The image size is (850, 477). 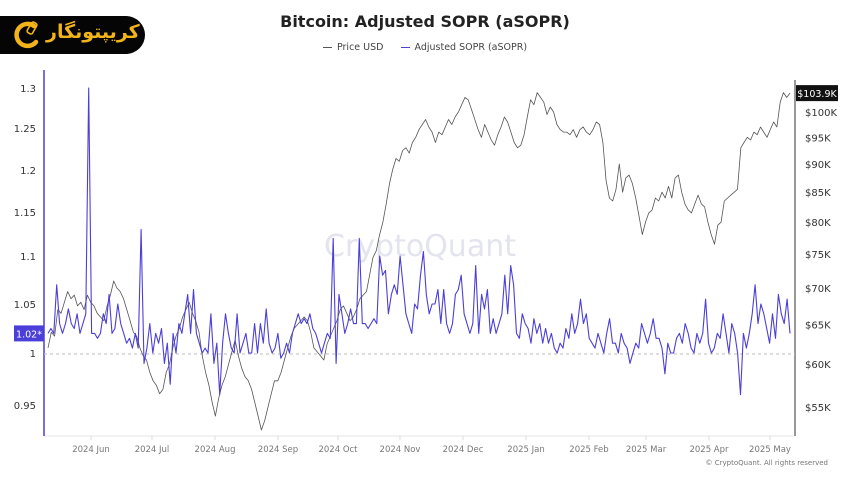 What do you see at coordinates (420, 246) in the screenshot?
I see `watermark: CryptoQuant` at bounding box center [420, 246].